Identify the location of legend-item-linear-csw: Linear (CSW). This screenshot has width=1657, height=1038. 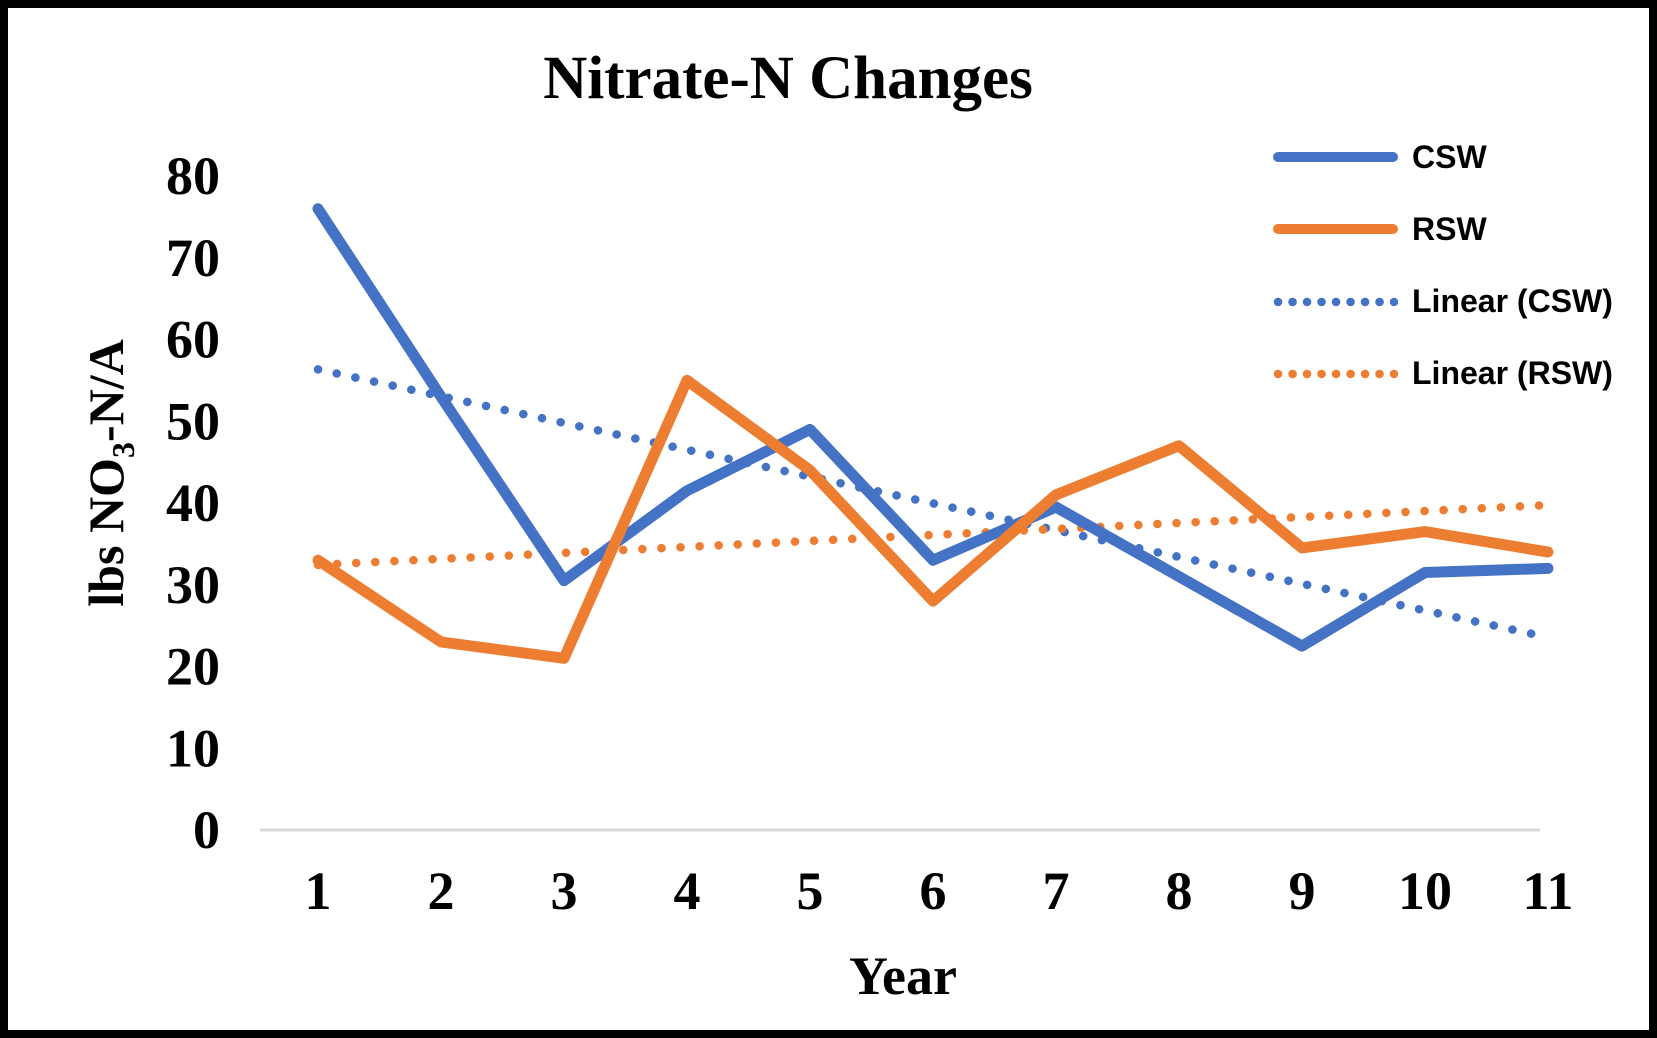
(1443, 301).